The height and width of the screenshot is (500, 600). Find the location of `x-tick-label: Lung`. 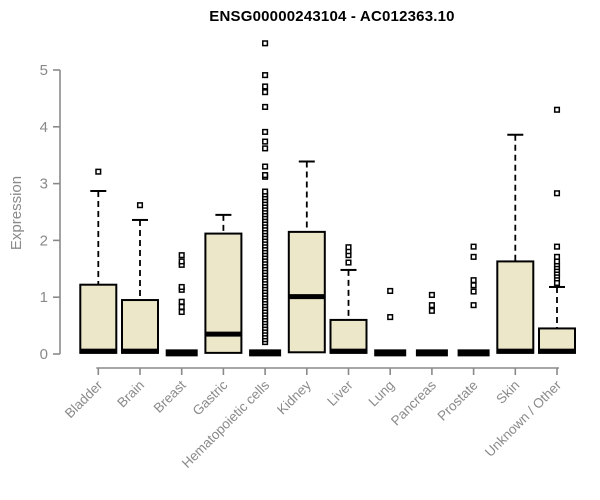

x-tick-label: Lung is located at coordinates (381, 394).